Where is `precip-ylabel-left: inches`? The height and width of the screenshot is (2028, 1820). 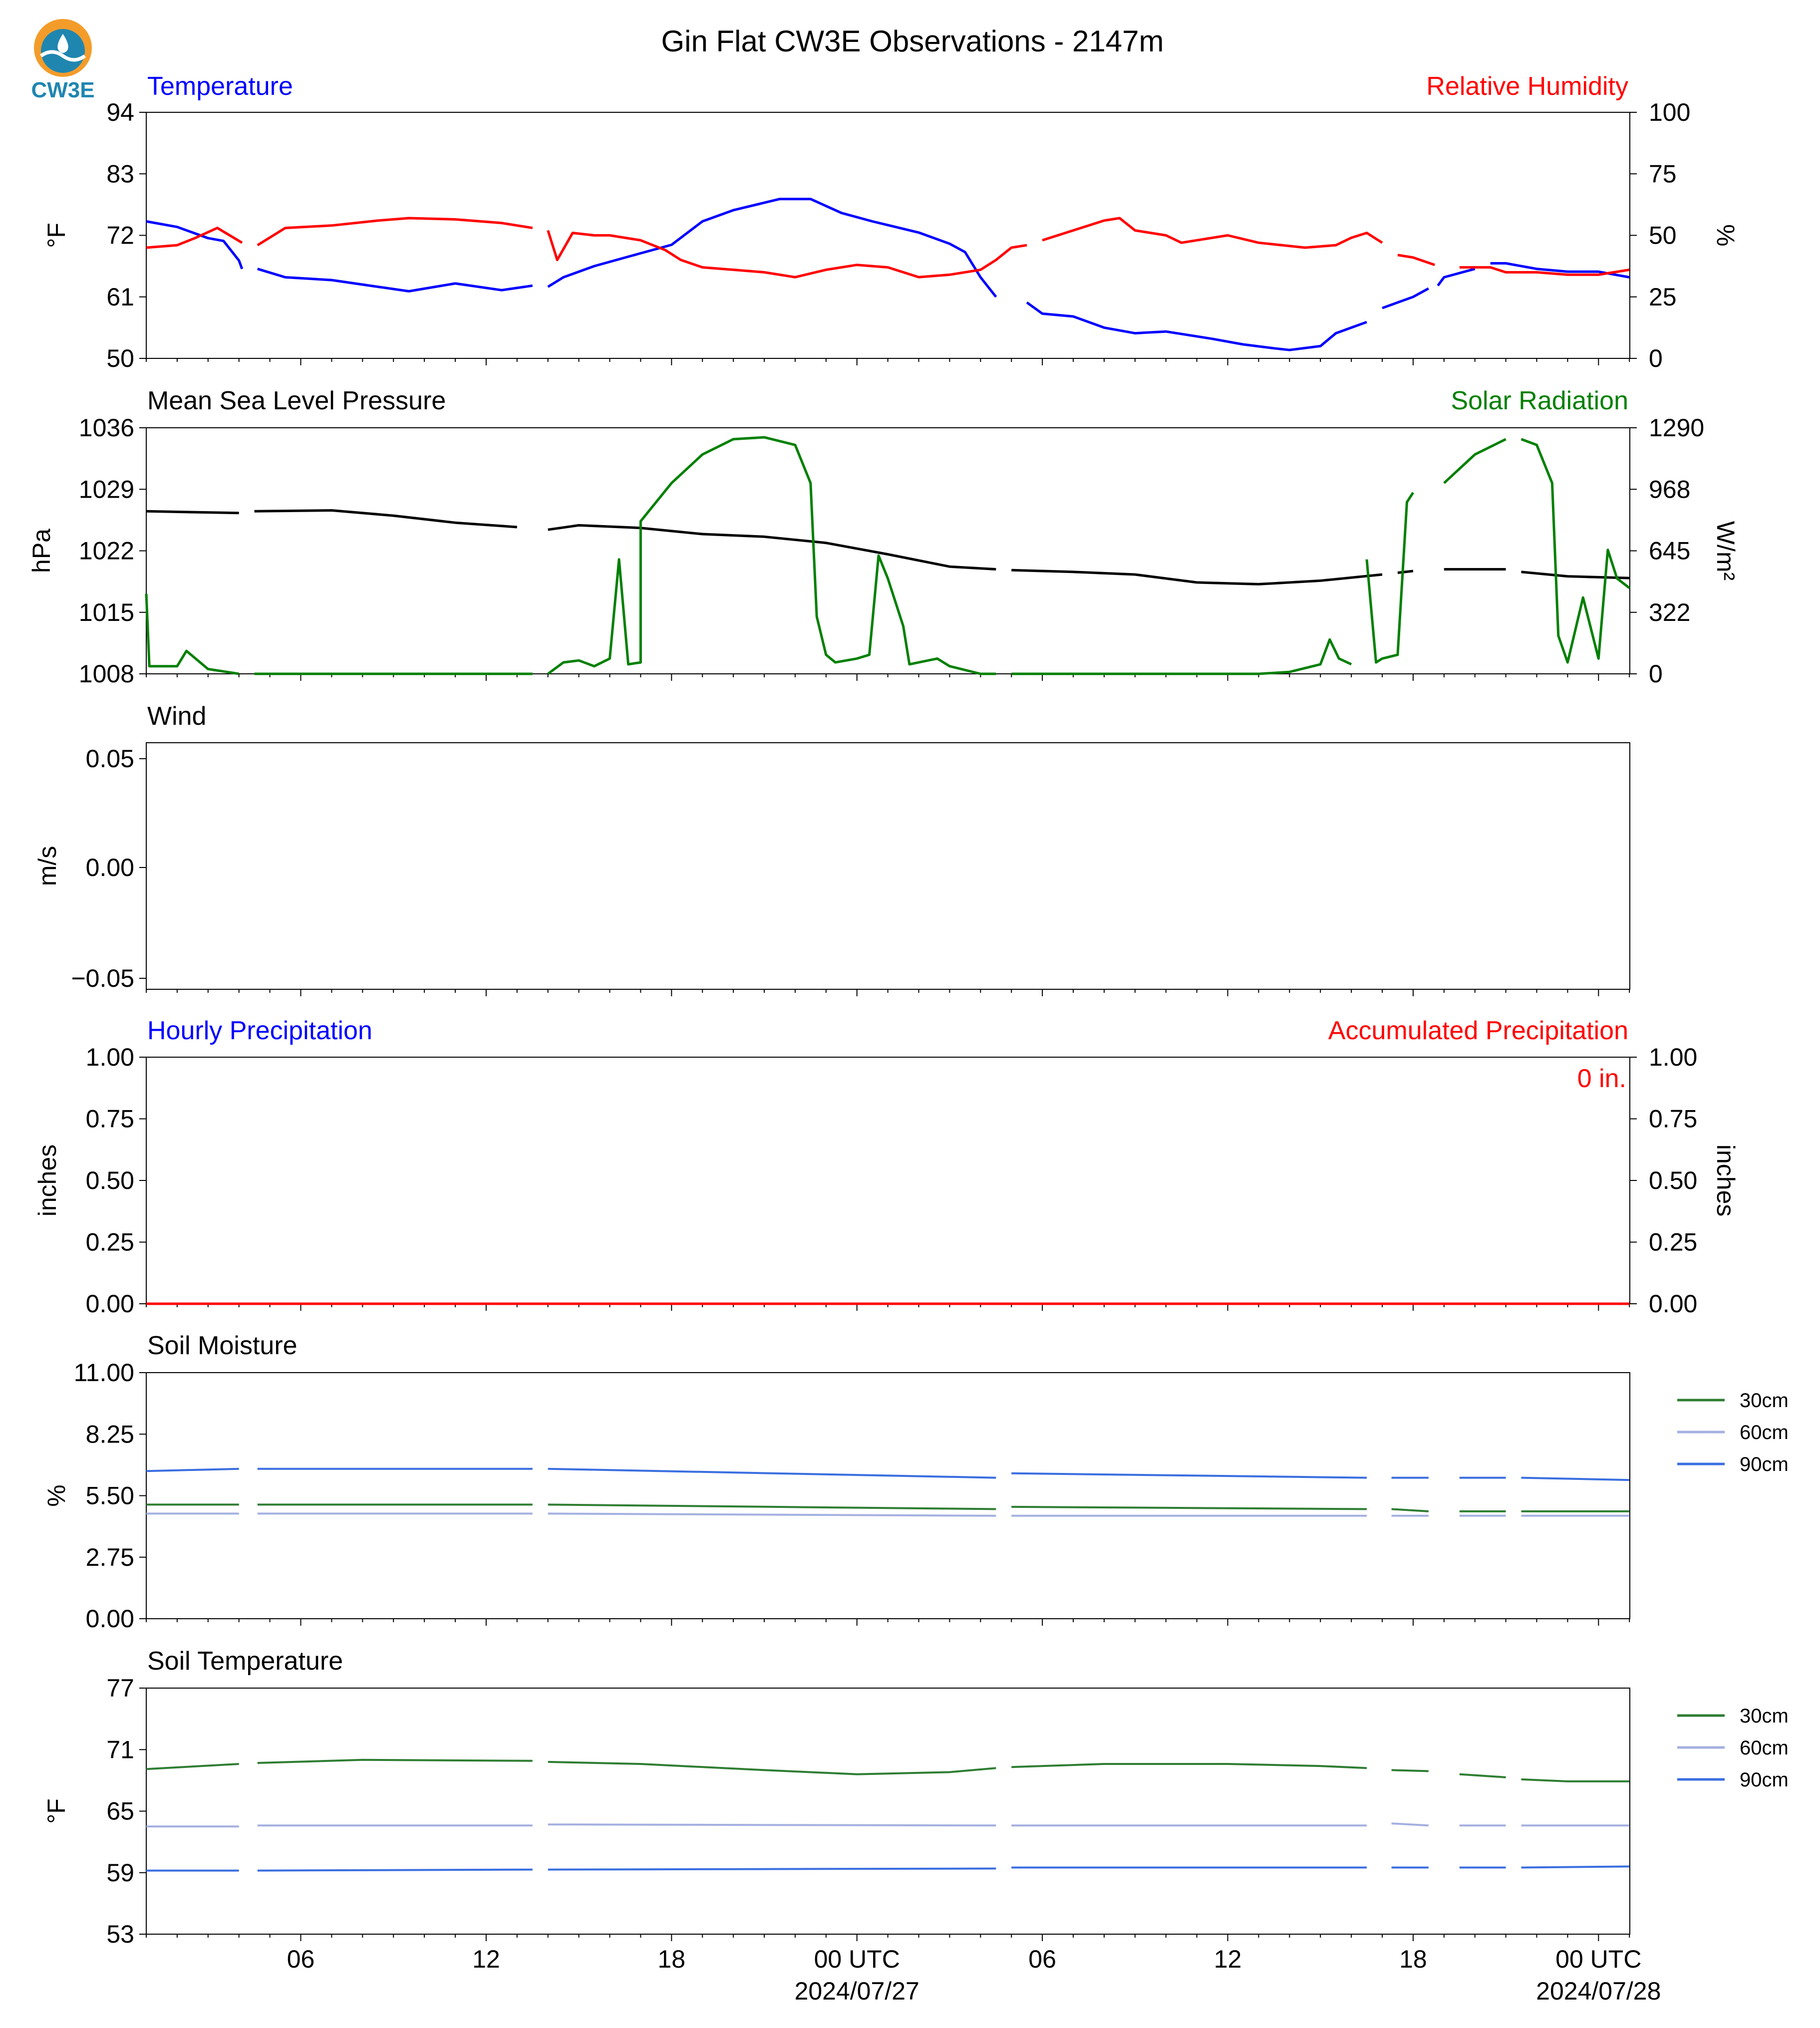 precip-ylabel-left: inches is located at coordinates (47, 1181).